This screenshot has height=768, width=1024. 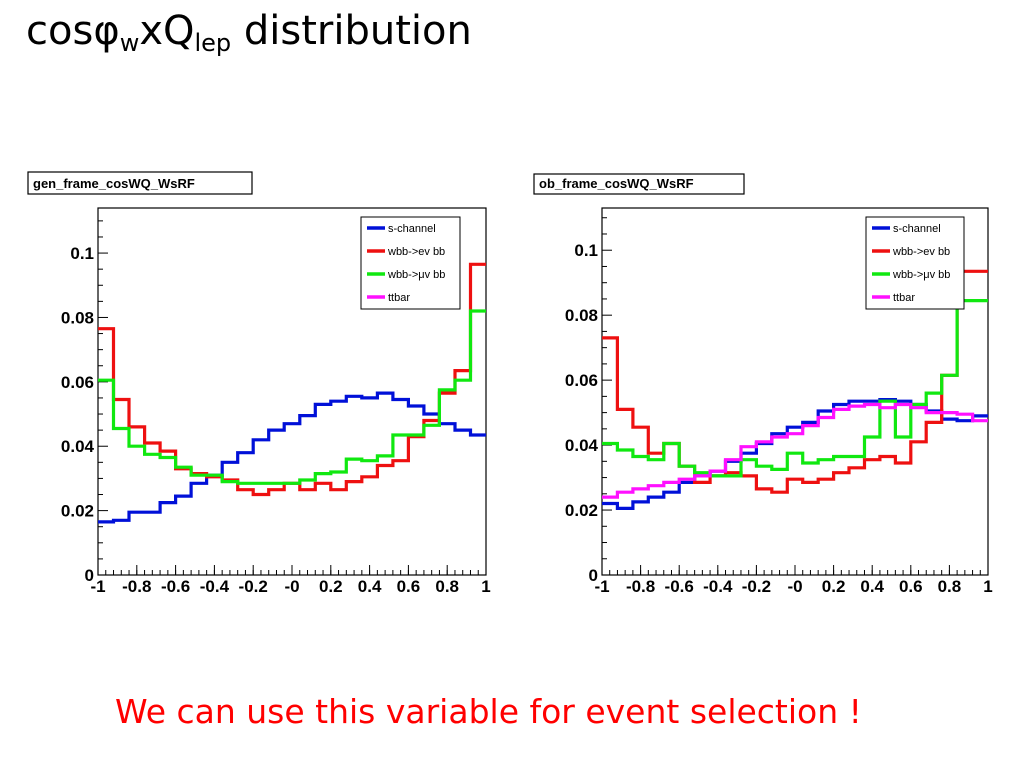 What do you see at coordinates (114, 183) in the screenshot?
I see `panel-title: gen_frame_cosWQ_WsRF` at bounding box center [114, 183].